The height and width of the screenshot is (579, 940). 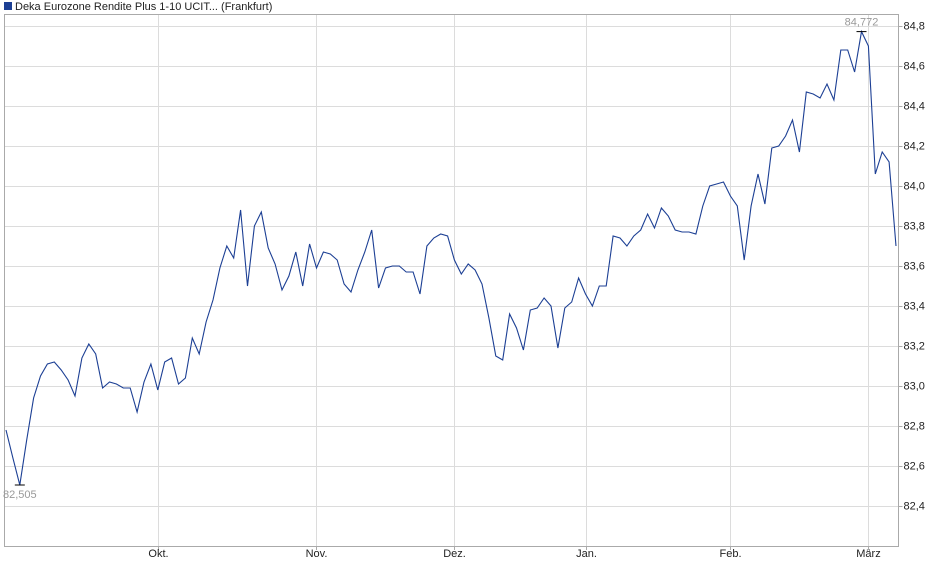 What do you see at coordinates (914, 26) in the screenshot?
I see `y-tick-label: 84,8` at bounding box center [914, 26].